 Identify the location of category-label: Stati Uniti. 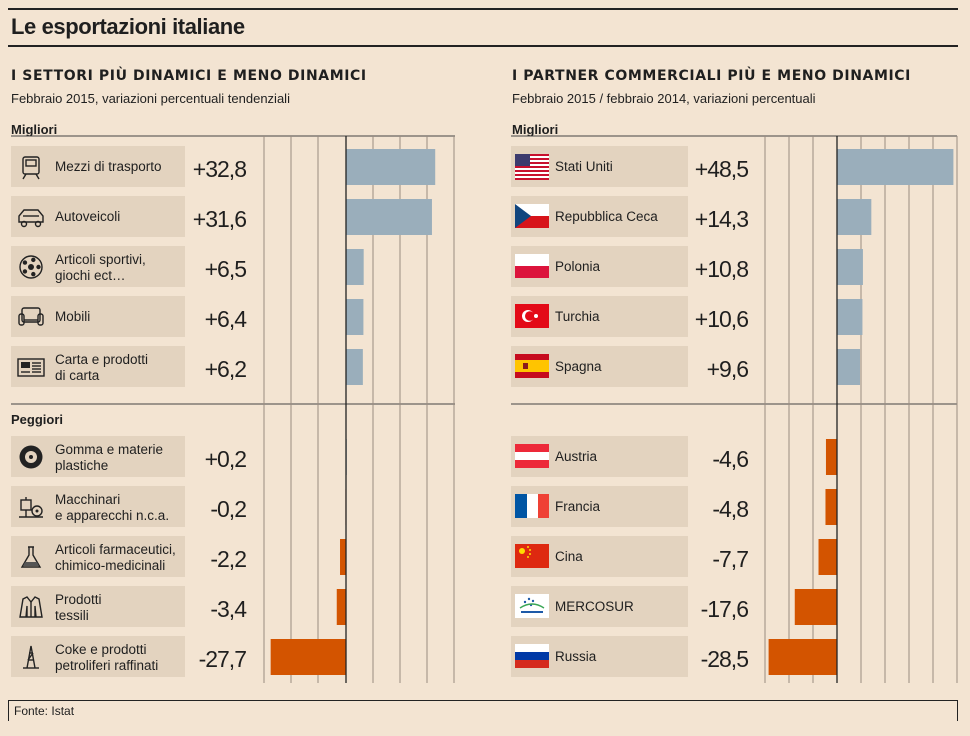
(584, 166).